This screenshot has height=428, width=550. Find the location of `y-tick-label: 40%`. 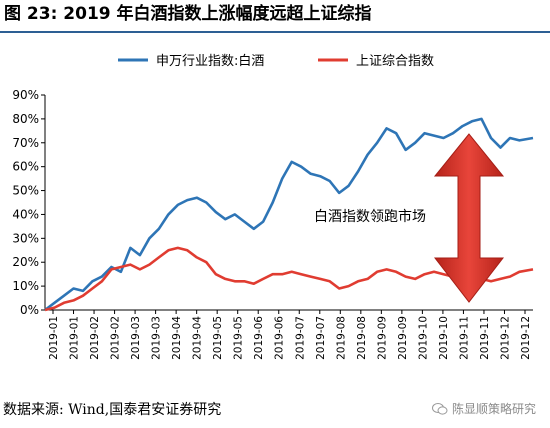

y-tick-label: 40% is located at coordinates (25, 214).